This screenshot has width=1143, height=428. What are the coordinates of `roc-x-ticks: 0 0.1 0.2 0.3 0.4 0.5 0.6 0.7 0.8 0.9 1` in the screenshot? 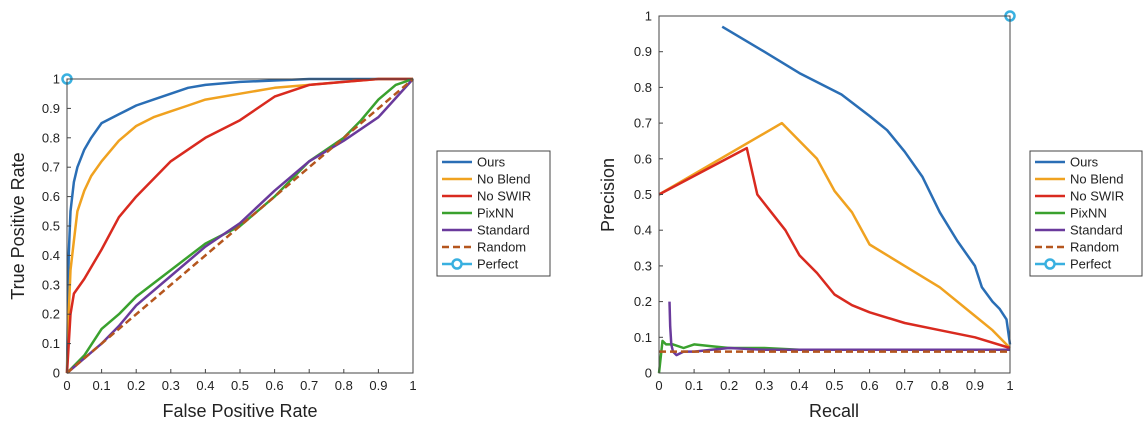 It's located at (240, 381).